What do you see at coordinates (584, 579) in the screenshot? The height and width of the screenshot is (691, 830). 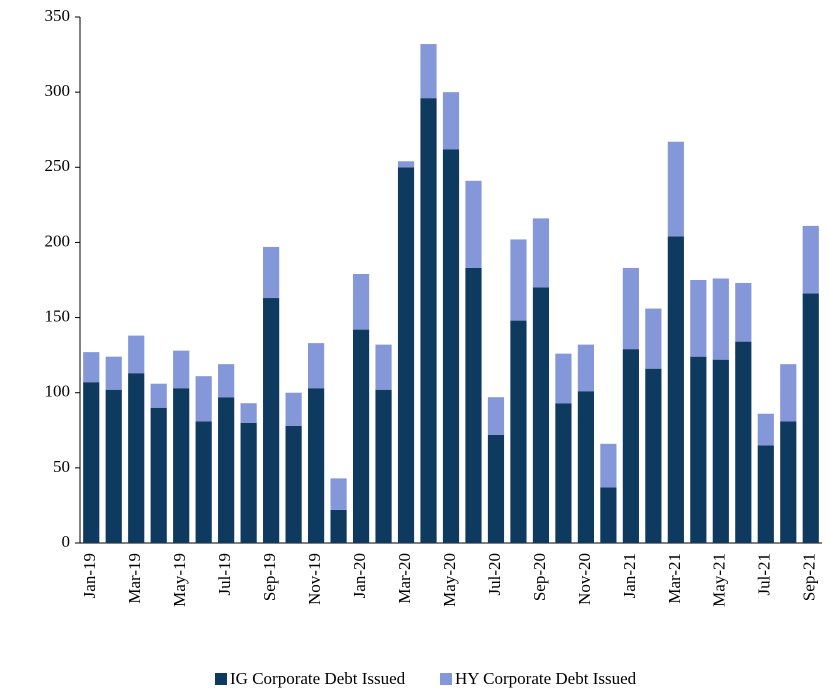 I see `x-tick-label: Nov-20` at bounding box center [584, 579].